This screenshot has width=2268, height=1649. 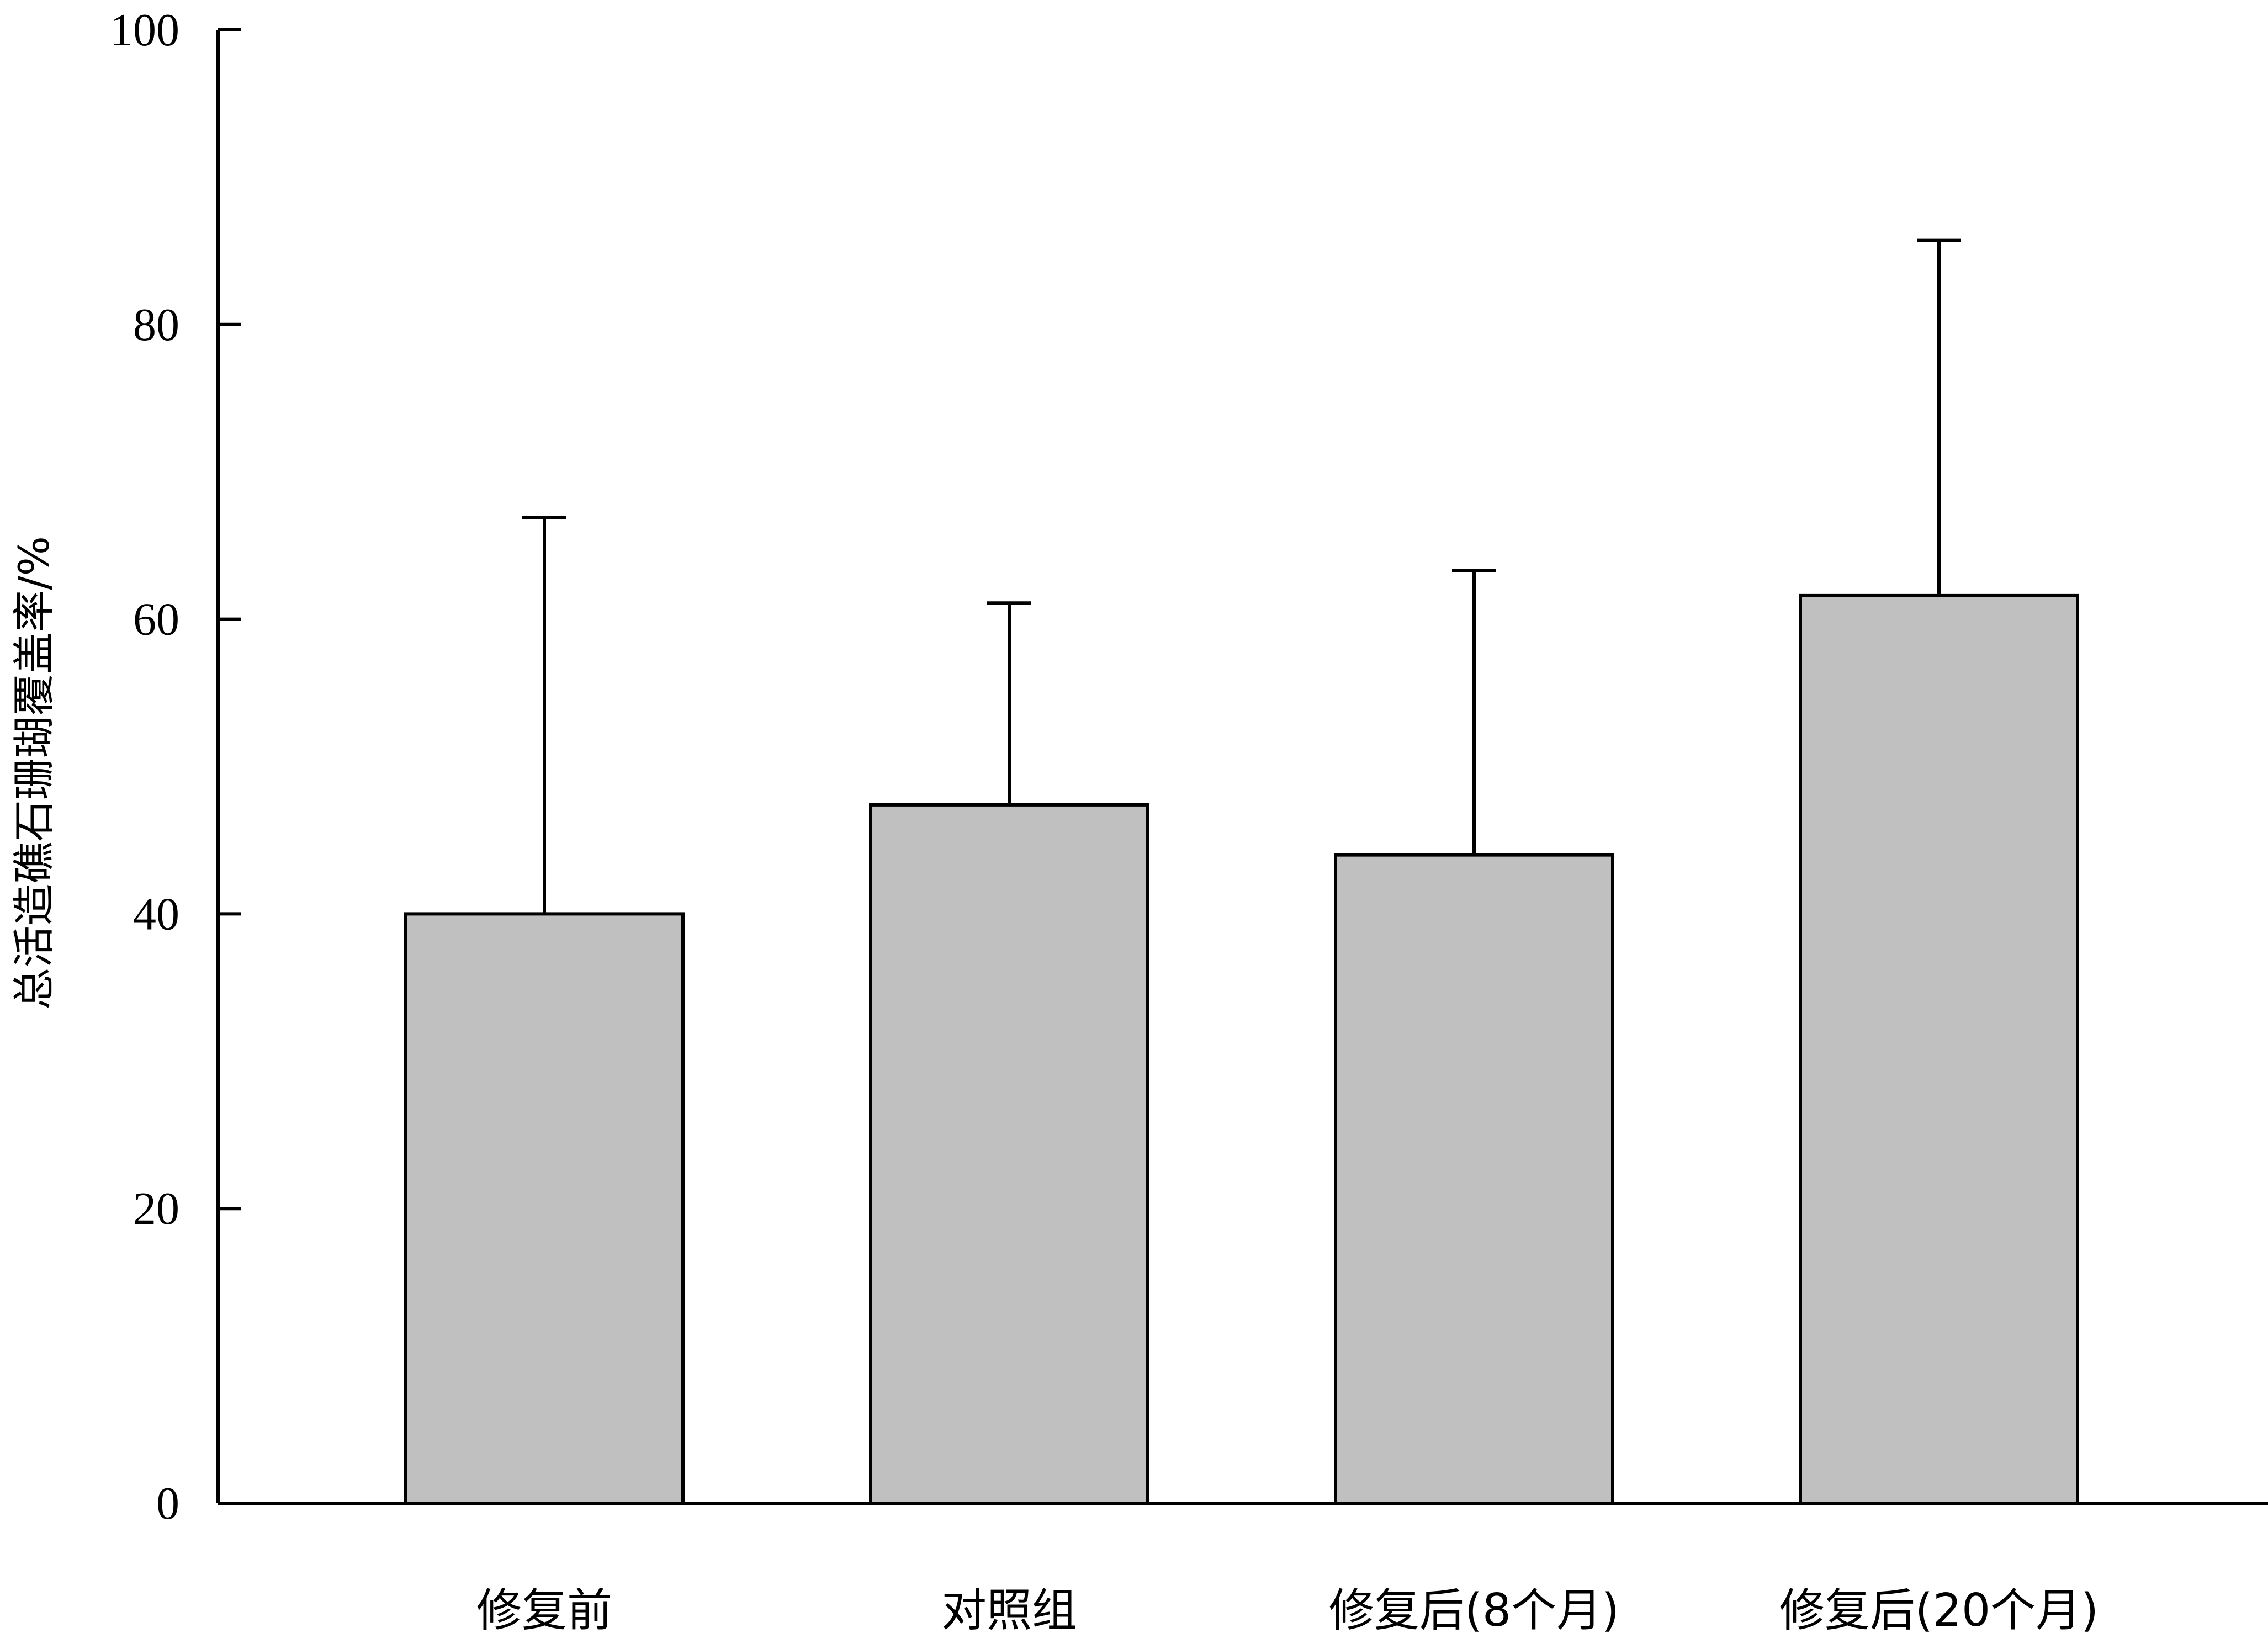 What do you see at coordinates (34, 773) in the screenshot?
I see `y-axis-title: 总活造礁石珊瑚覆盖率/%` at bounding box center [34, 773].